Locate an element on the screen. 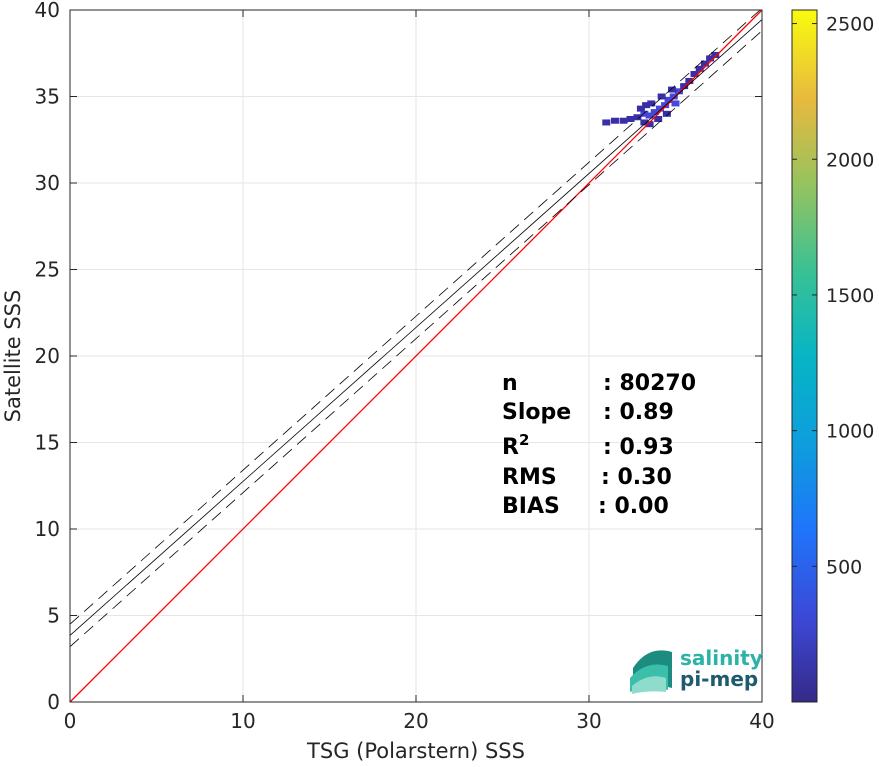  stat-label: Slope is located at coordinates (536, 412).